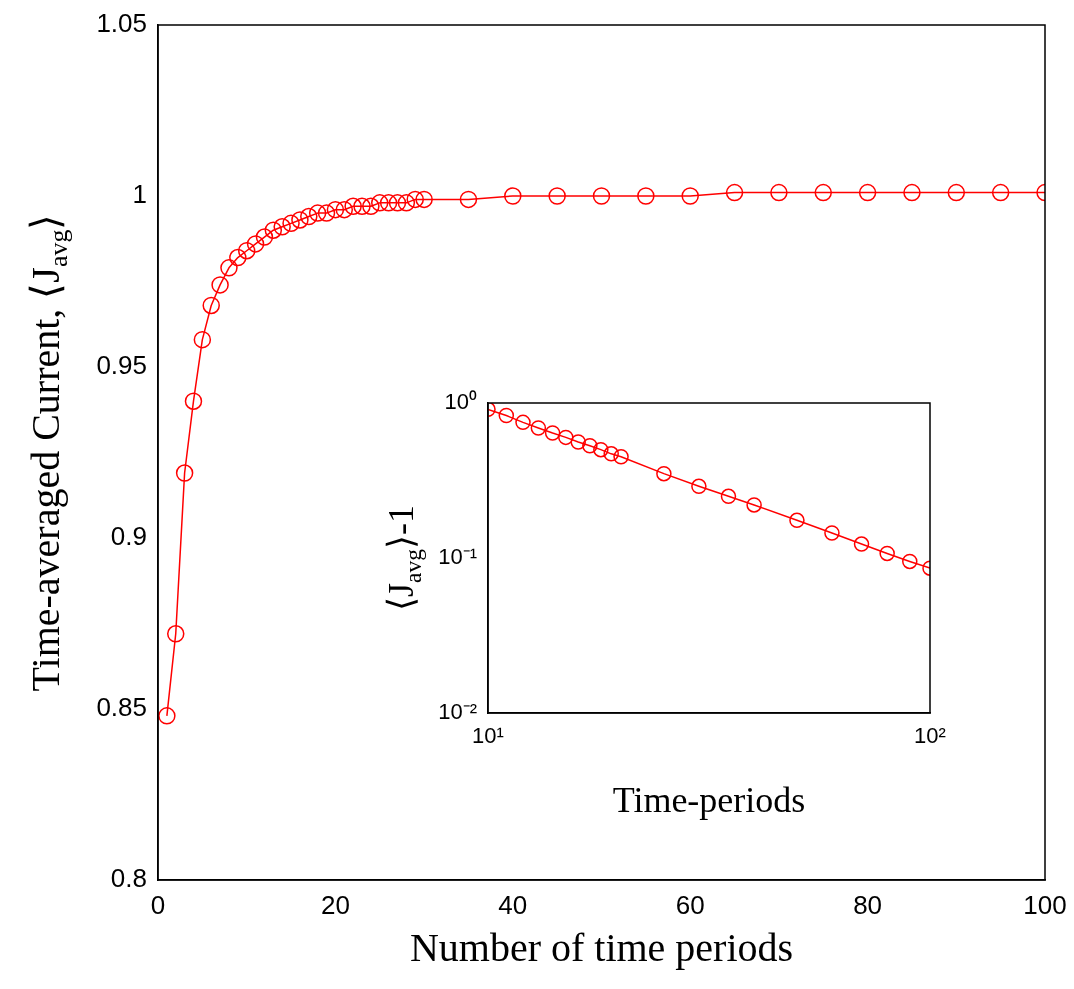 This screenshot has width=1074, height=989. Describe the element at coordinates (128, 878) in the screenshot. I see `y-tick-label: 0.8` at that location.